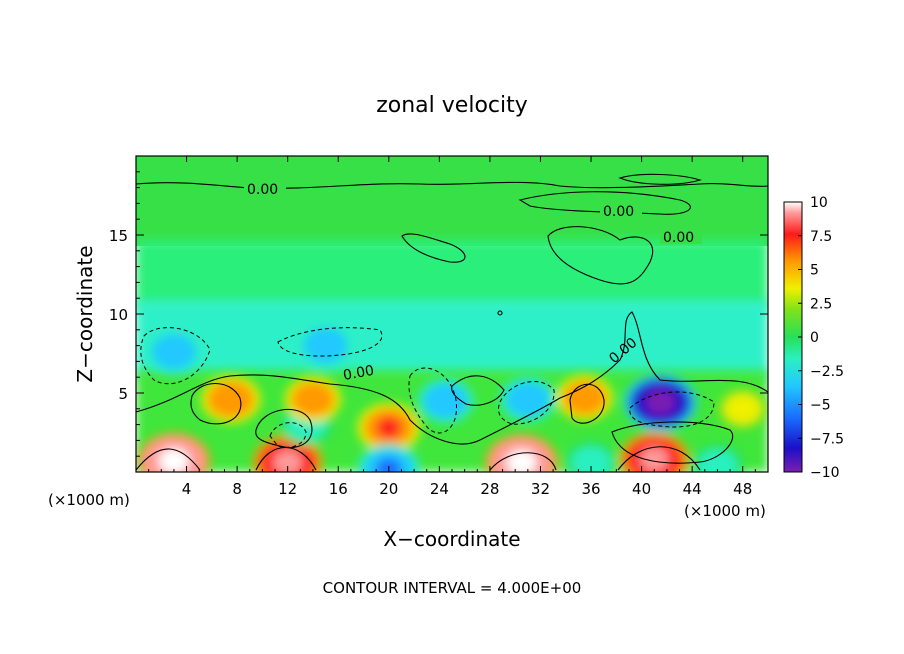 This screenshot has height=654, width=904. I want to click on x-tick-label: 32, so click(540, 489).